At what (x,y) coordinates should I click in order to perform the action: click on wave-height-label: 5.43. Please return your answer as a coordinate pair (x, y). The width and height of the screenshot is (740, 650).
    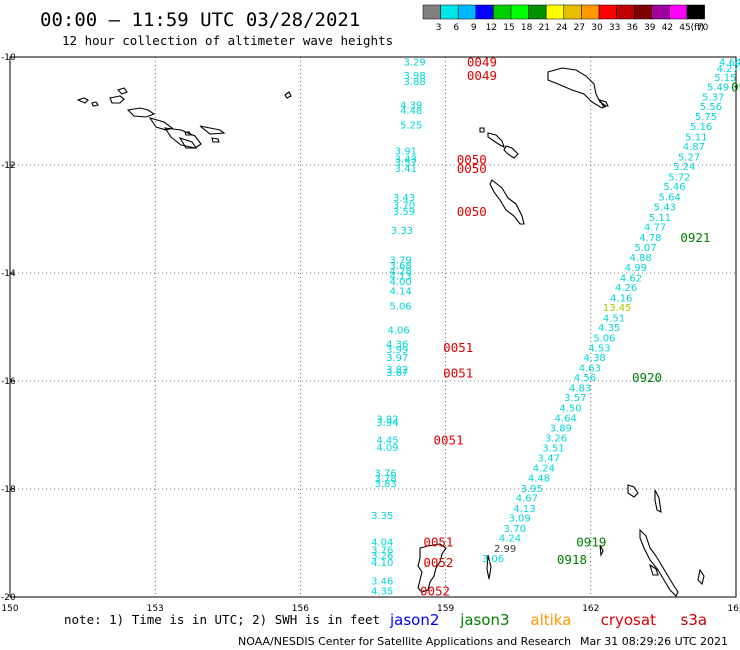
    Looking at the image, I should click on (665, 208).